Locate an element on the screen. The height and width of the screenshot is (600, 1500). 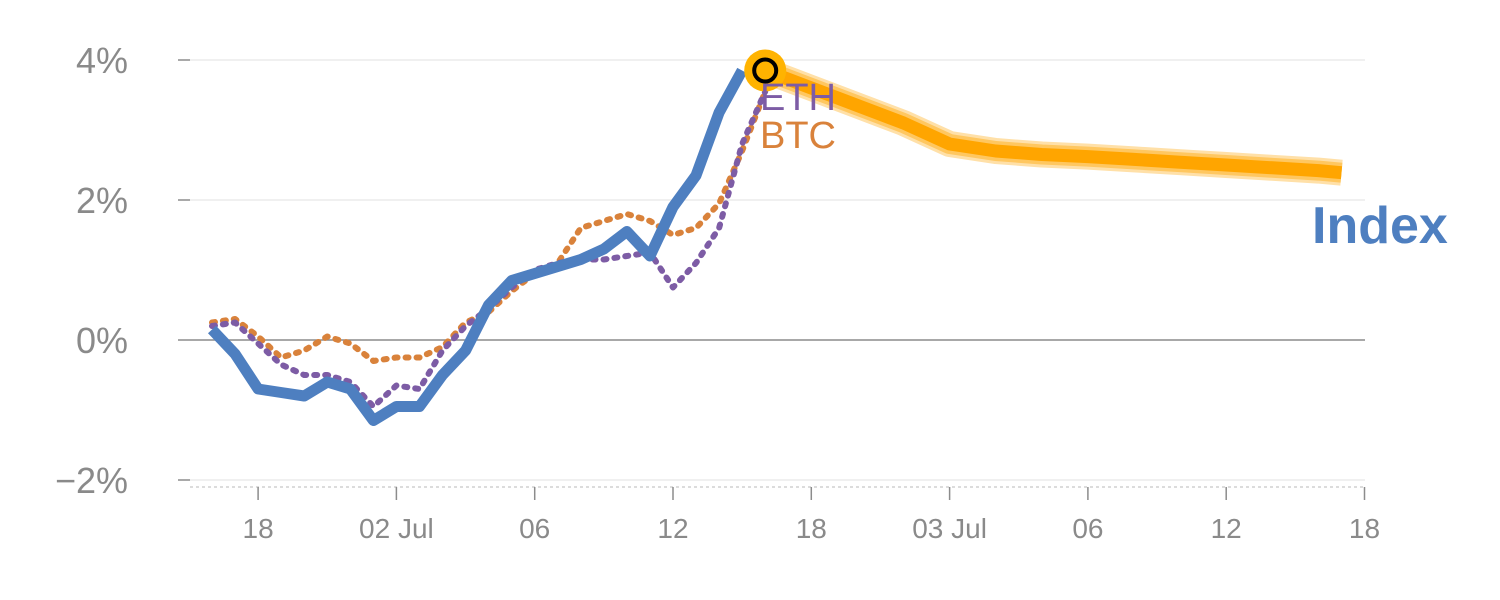
series-label-btc: BTC is located at coordinates (798, 136).